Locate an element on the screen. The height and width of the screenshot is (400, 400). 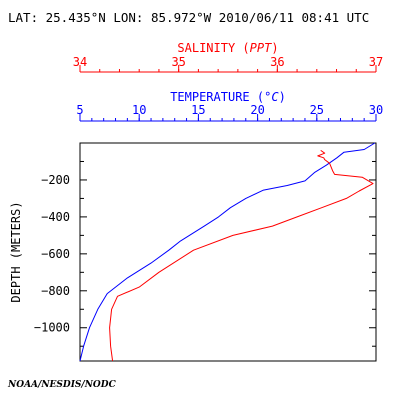
salinity-tick-label: 37 is located at coordinates (376, 62).